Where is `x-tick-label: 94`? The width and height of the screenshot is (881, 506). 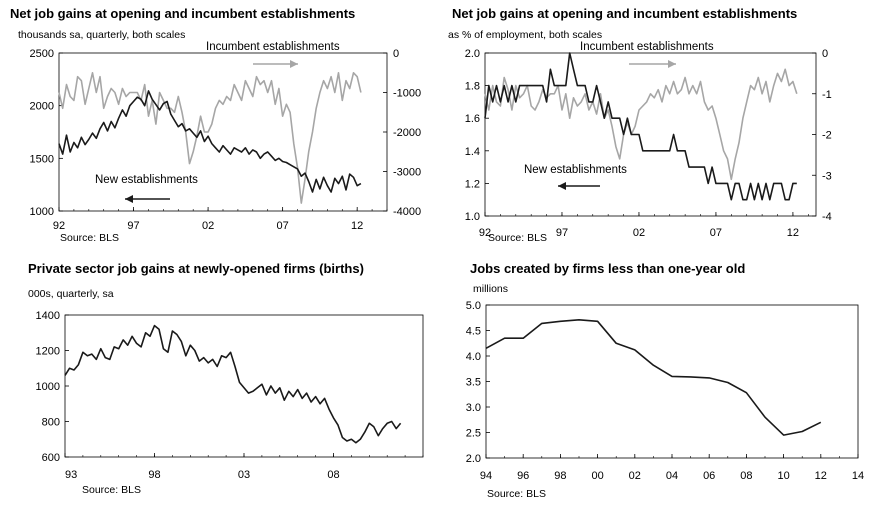 x-tick-label: 94 is located at coordinates (486, 476).